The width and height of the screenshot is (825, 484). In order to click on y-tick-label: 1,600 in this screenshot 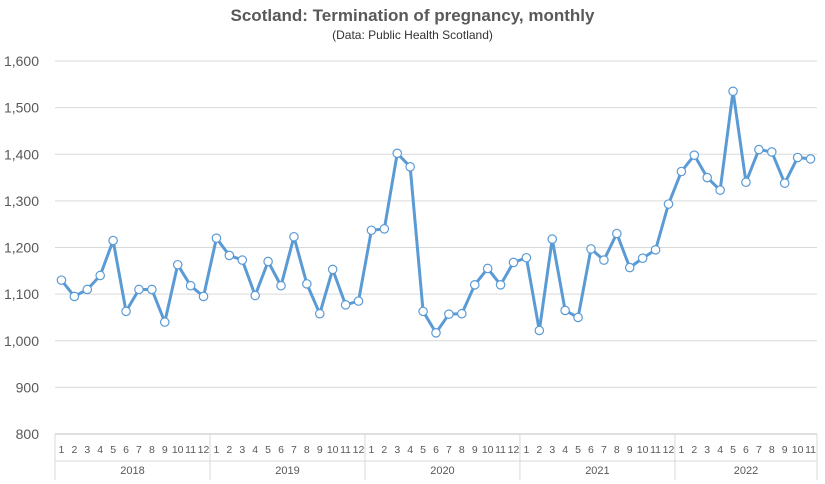, I will do `click(21, 61)`.